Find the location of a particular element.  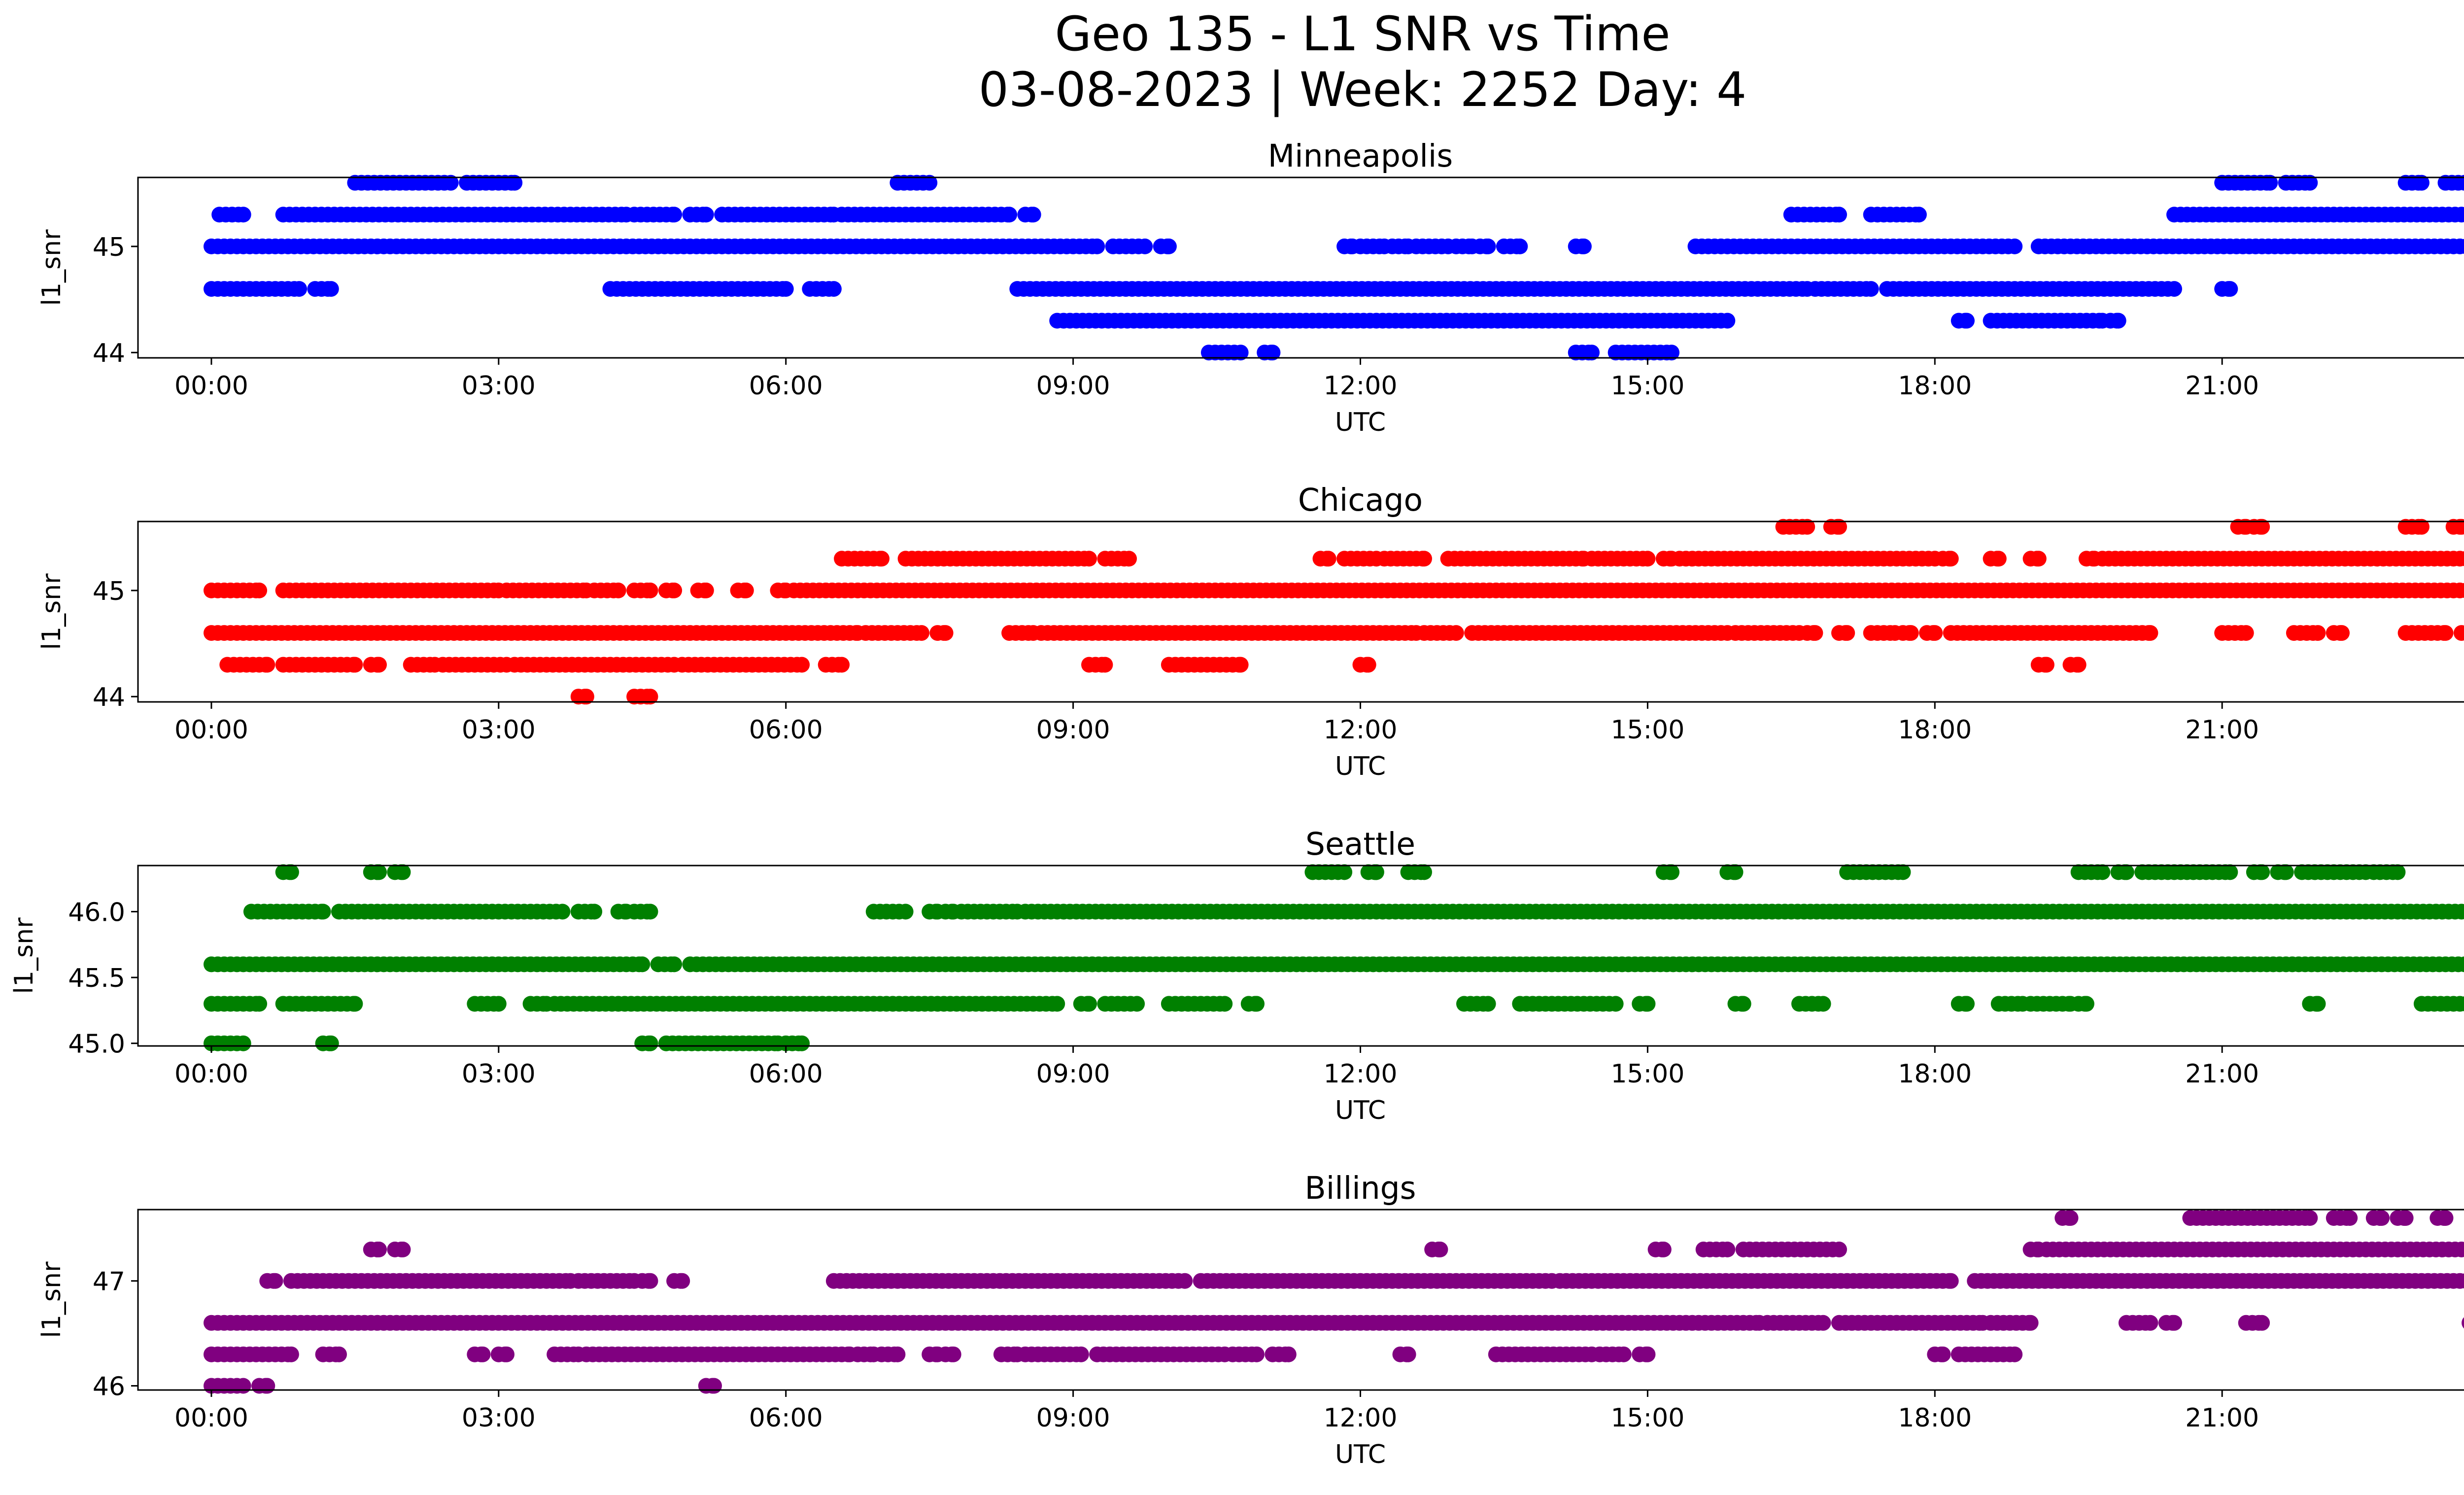

x-axis-label: UTC is located at coordinates (1360, 1454).